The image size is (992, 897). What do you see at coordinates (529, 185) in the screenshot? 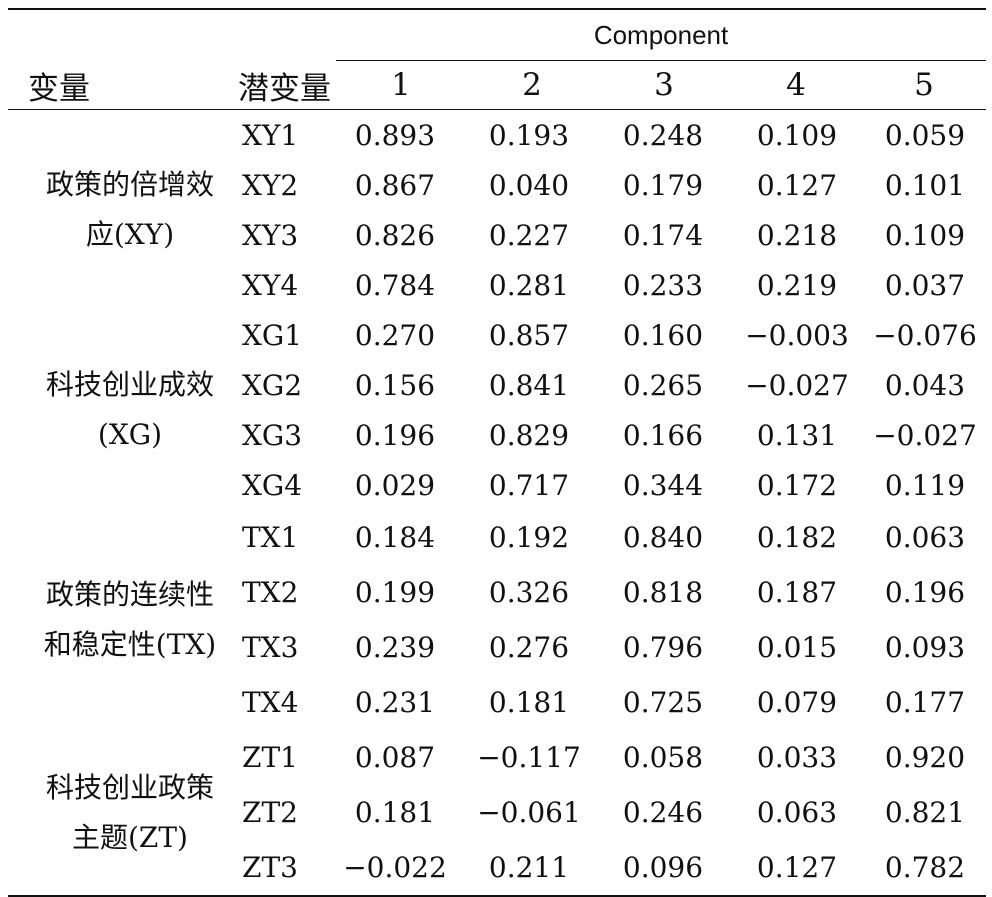
I see `loading-value-cell: 0.040` at bounding box center [529, 185].